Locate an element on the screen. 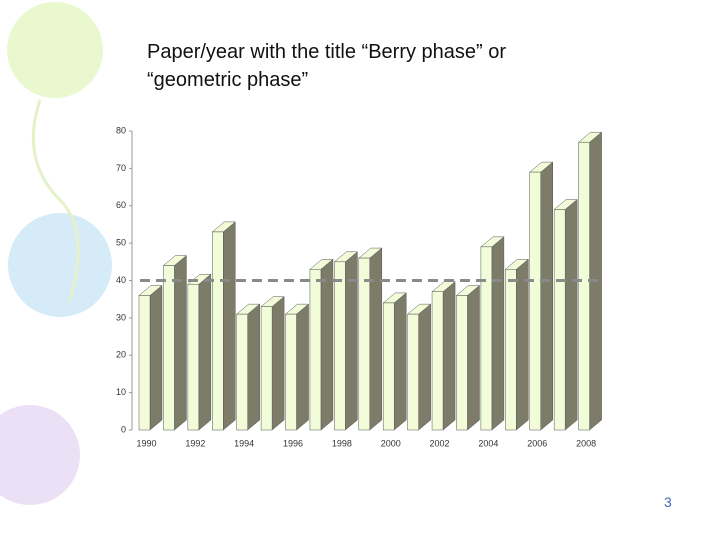  x-tick-label: 2006 is located at coordinates (537, 443).